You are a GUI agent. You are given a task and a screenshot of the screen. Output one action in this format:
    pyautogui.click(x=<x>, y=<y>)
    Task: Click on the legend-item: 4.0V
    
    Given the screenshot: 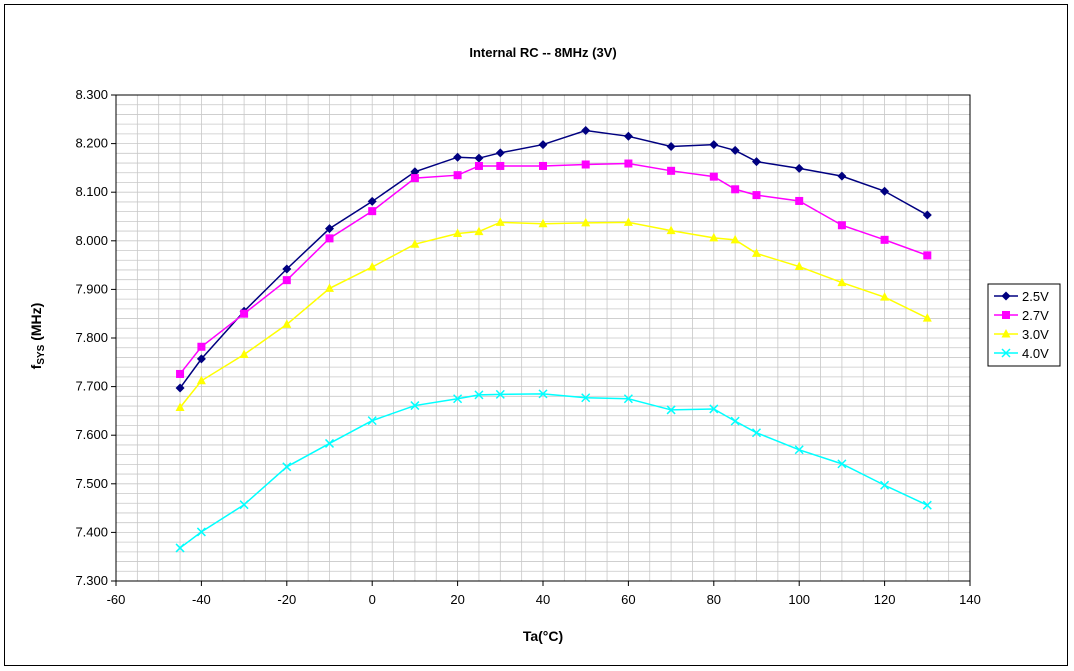 What is the action you would take?
    pyautogui.click(x=1021, y=353)
    